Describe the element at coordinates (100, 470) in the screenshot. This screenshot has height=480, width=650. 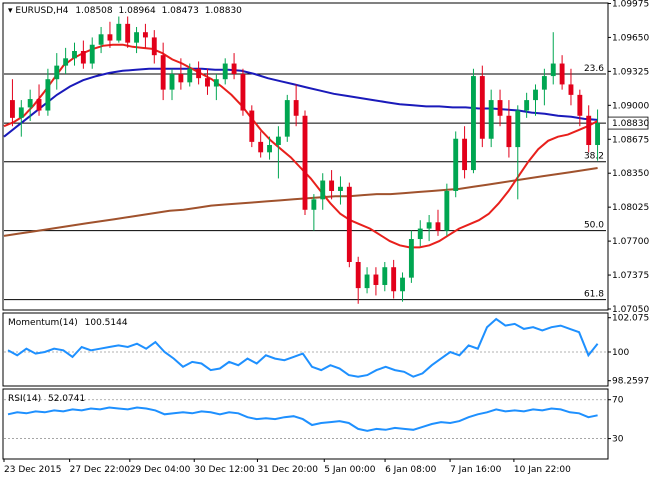
I see `time-tick-label: 27 Dec 22:00` at that location.